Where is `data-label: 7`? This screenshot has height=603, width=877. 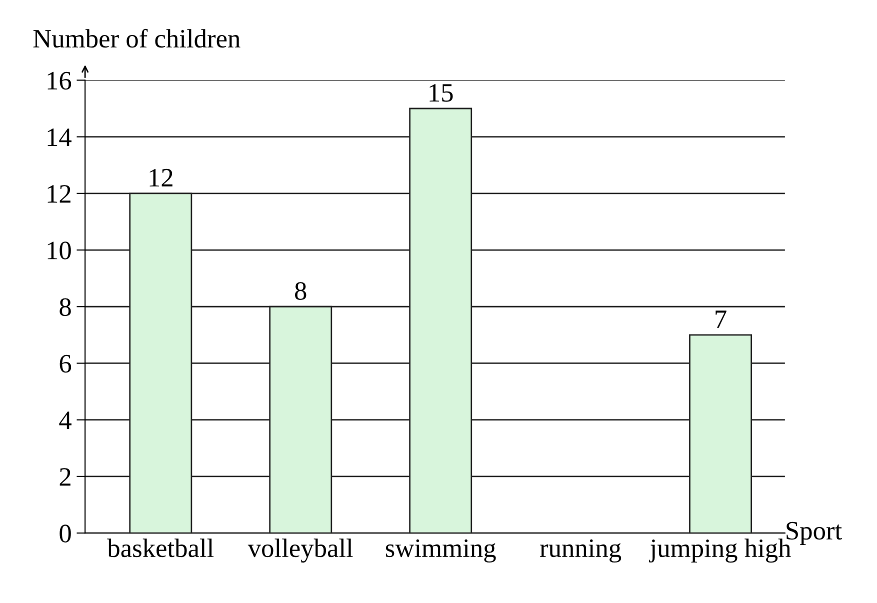 data-label: 7 is located at coordinates (721, 319).